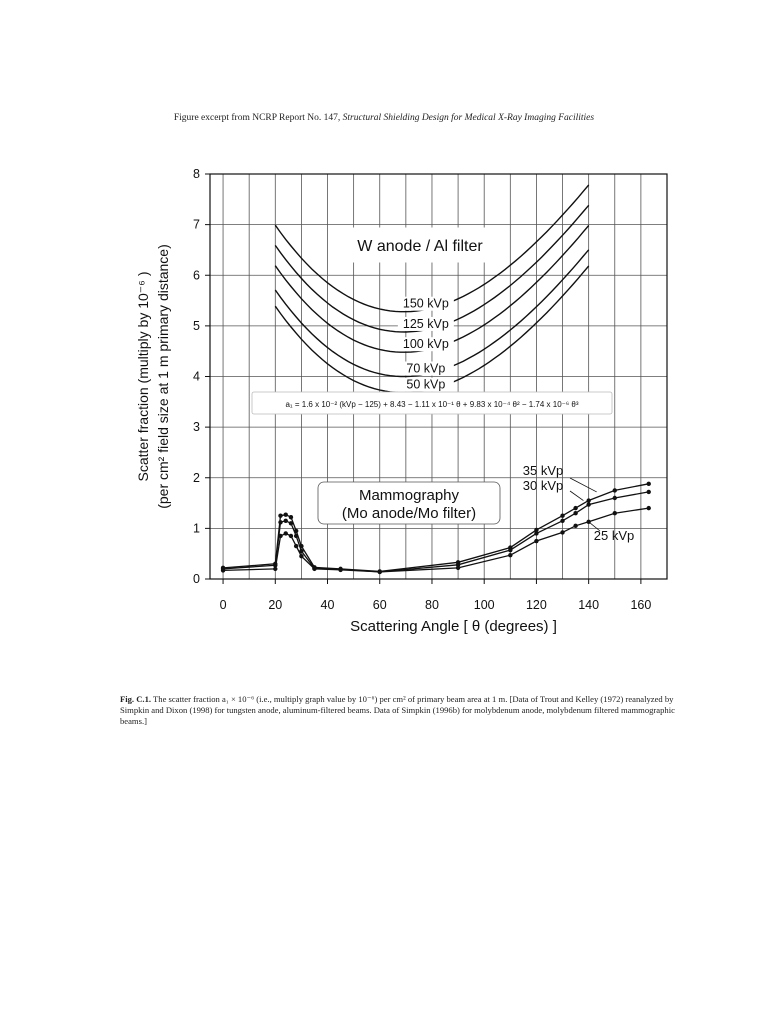 This screenshot has height=1024, width=768. What do you see at coordinates (328, 605) in the screenshot?
I see `x-tick-label: 40` at bounding box center [328, 605].